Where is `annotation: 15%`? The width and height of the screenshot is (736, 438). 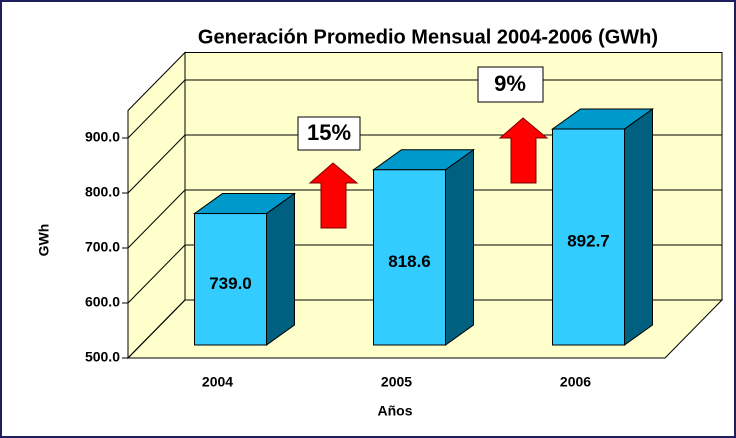
annotation: 15% is located at coordinates (329, 132).